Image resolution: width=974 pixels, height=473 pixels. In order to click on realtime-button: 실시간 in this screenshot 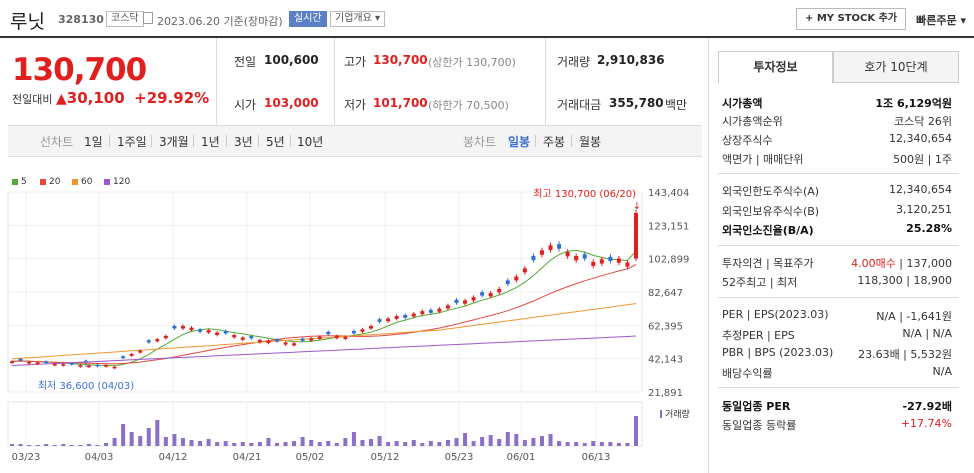, I will do `click(308, 19)`.